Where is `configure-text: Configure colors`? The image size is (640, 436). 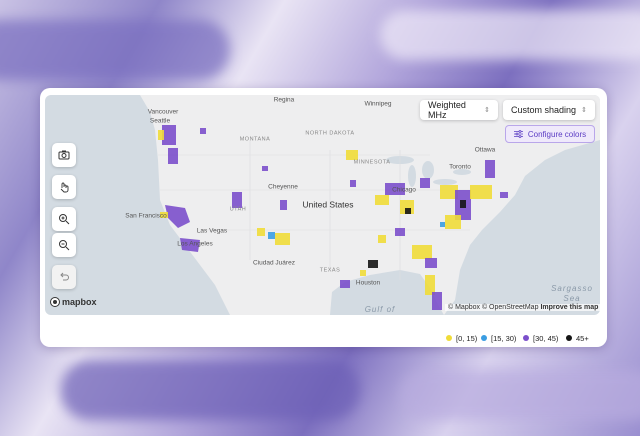
configure-text: Configure colors is located at coordinates (557, 134).